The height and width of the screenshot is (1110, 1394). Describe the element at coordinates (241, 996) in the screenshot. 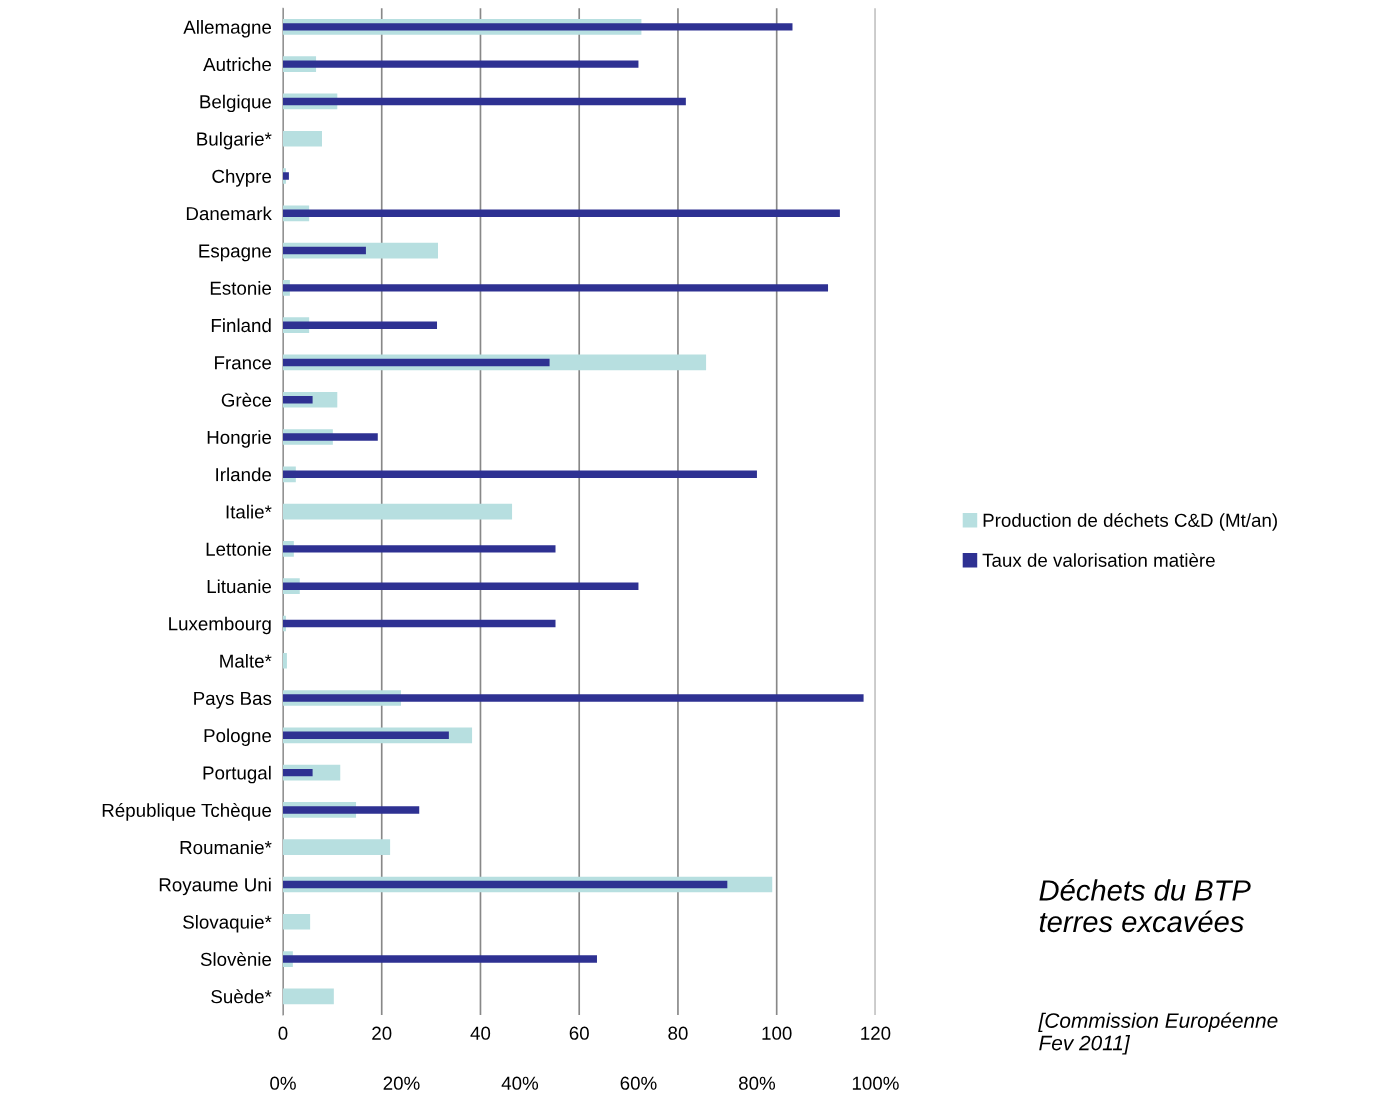

I see `y-tick-label: Suède*` at that location.